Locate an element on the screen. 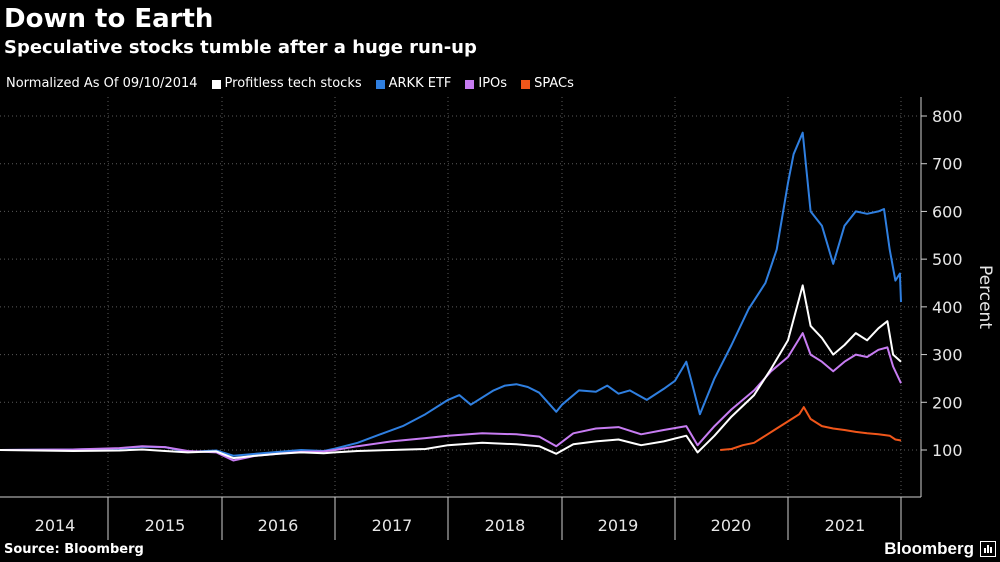  y-tick-label: 200 is located at coordinates (947, 402).